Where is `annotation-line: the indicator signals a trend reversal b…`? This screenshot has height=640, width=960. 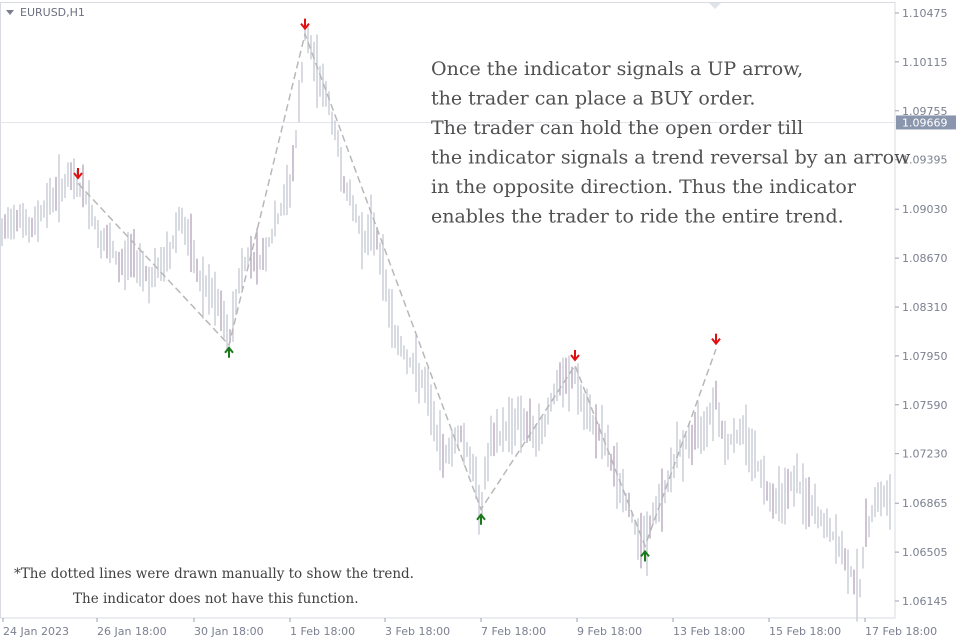
annotation-line: the indicator signals a trend reversal b… is located at coordinates (671, 158).